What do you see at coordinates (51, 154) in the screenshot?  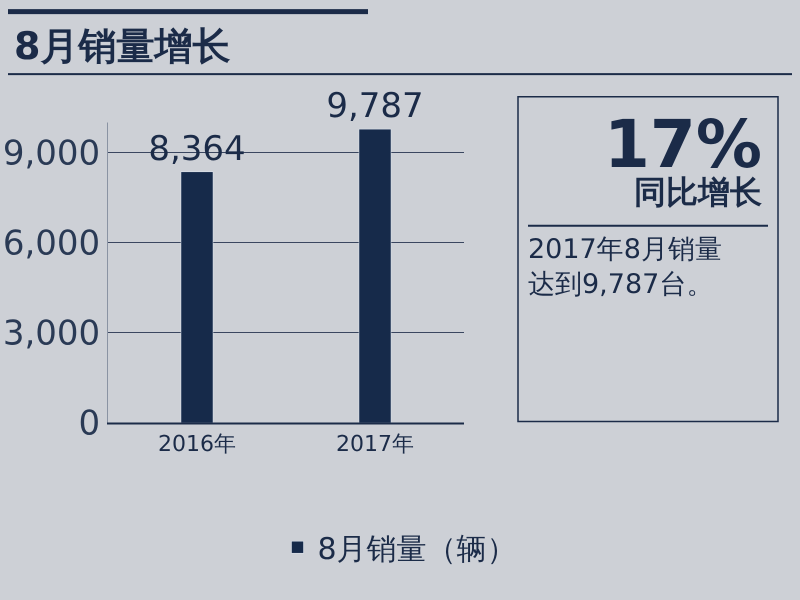 I see `y-tick-label: 9,000` at bounding box center [51, 154].